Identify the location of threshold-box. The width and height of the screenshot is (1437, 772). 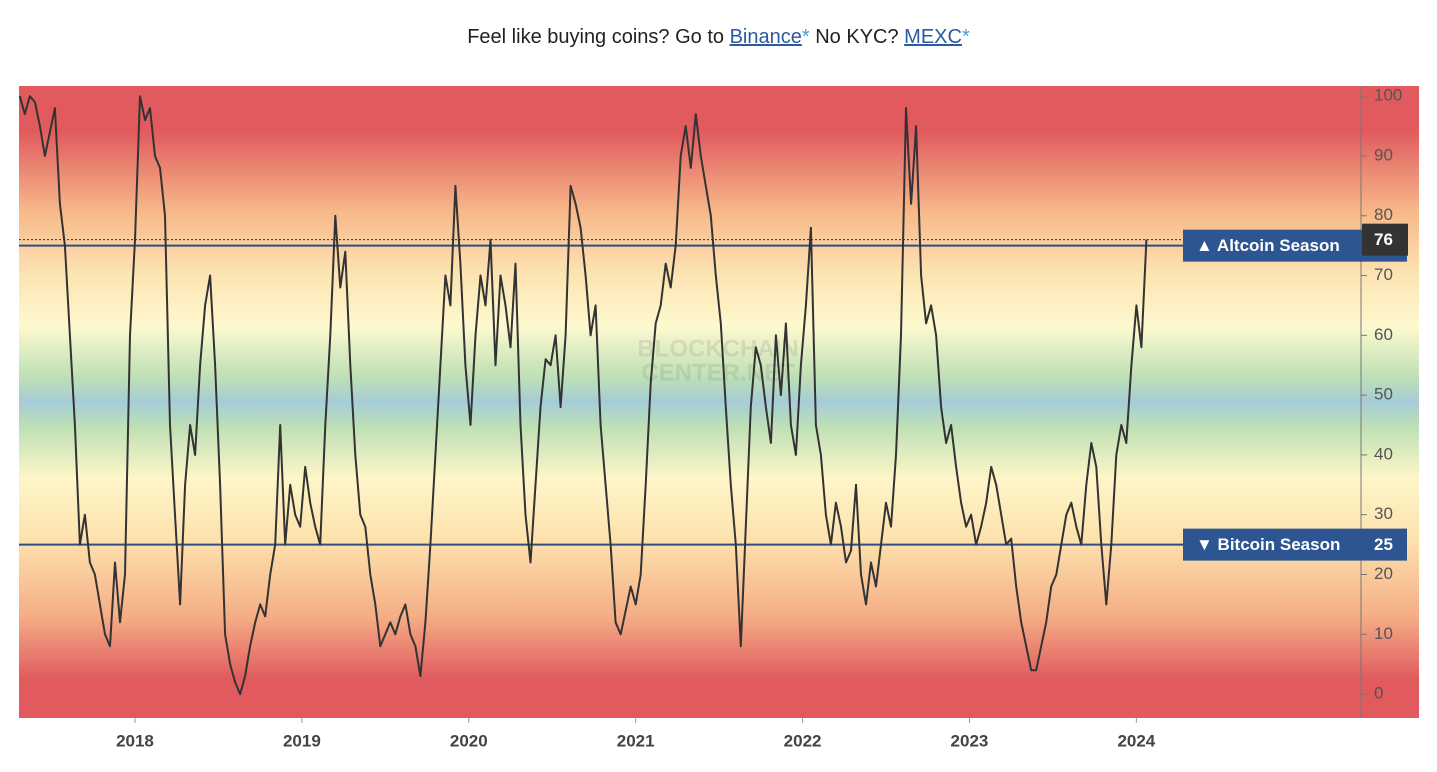
(1295, 544).